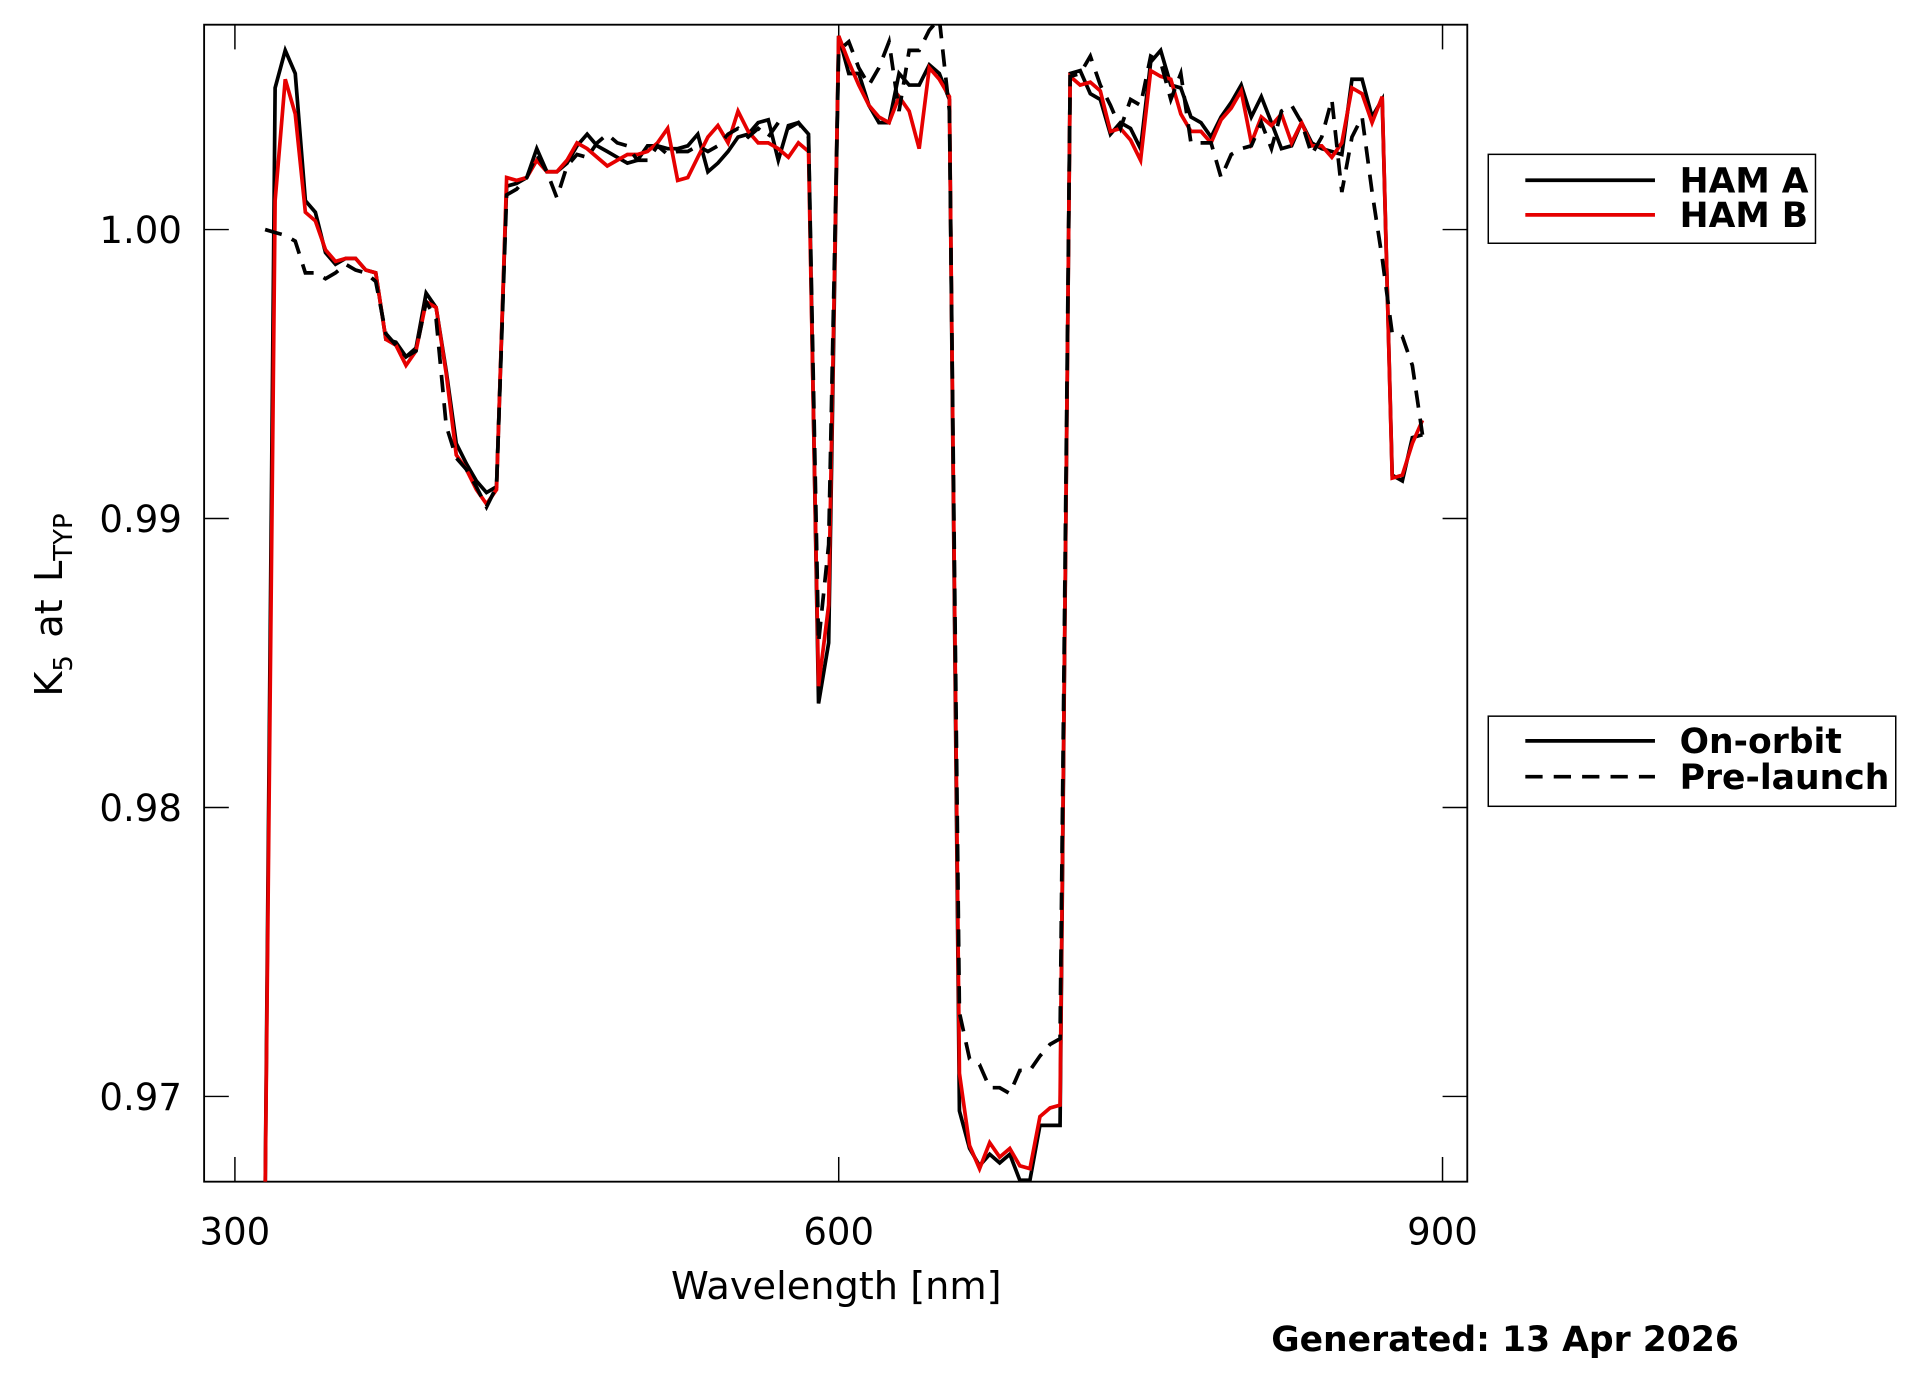  What do you see at coordinates (838, 1232) in the screenshot?
I see `x-tick-label: 600` at bounding box center [838, 1232].